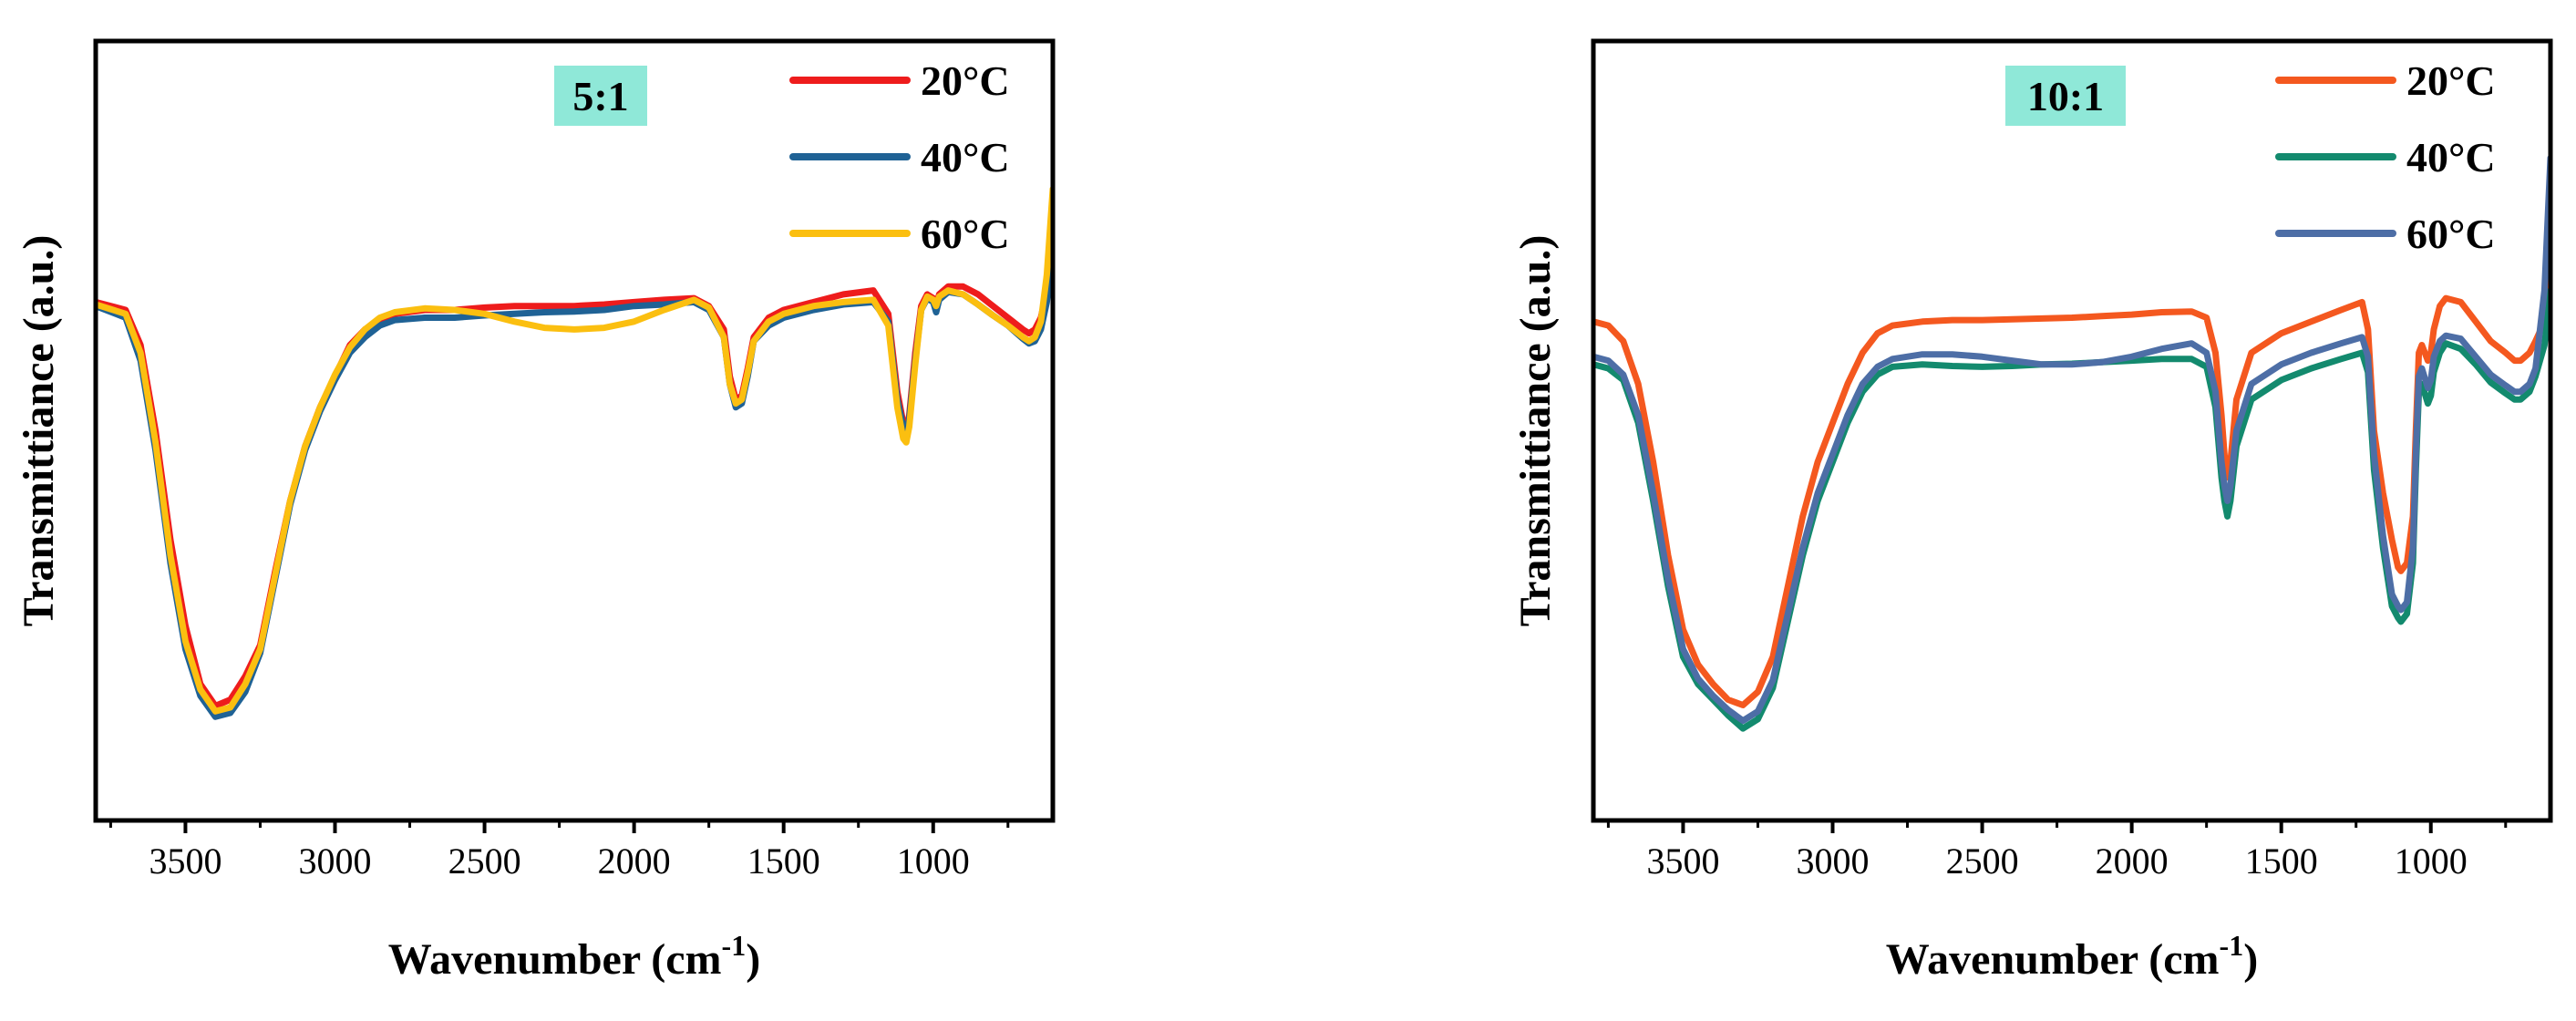 Image resolution: width=2576 pixels, height=1021 pixels. I want to click on panel-label: 10:1, so click(2065, 96).